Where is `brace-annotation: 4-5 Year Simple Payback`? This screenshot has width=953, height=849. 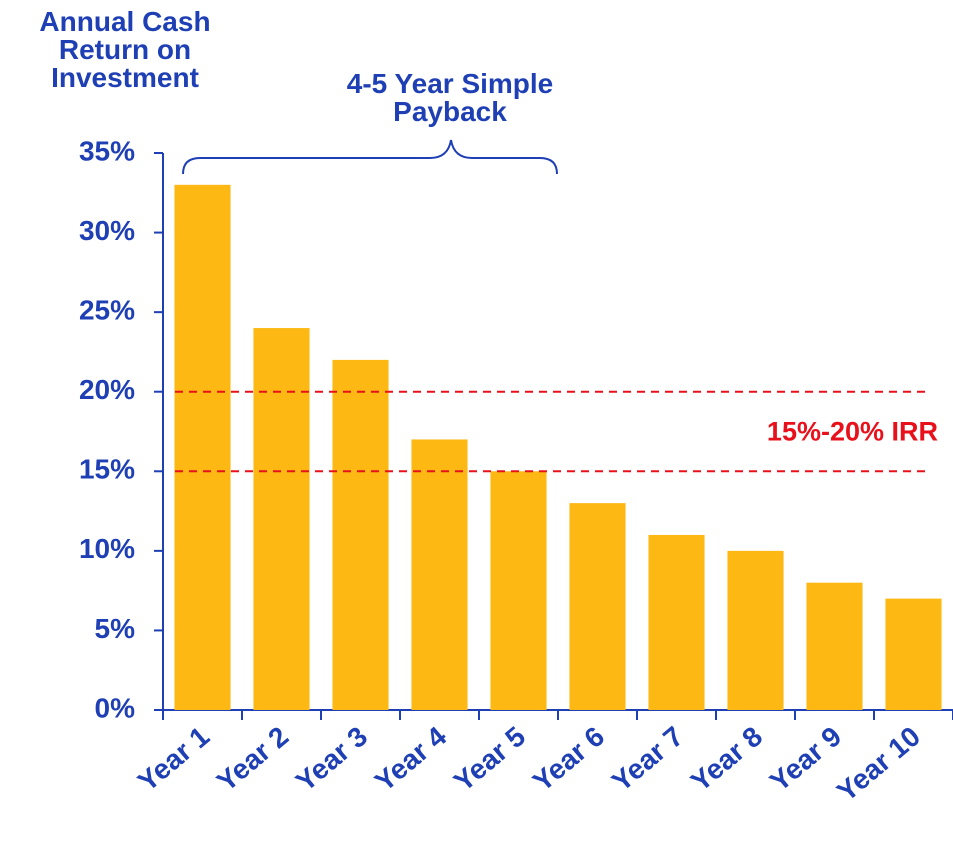
brace-annotation: 4-5 Year Simple Payback is located at coordinates (450, 97).